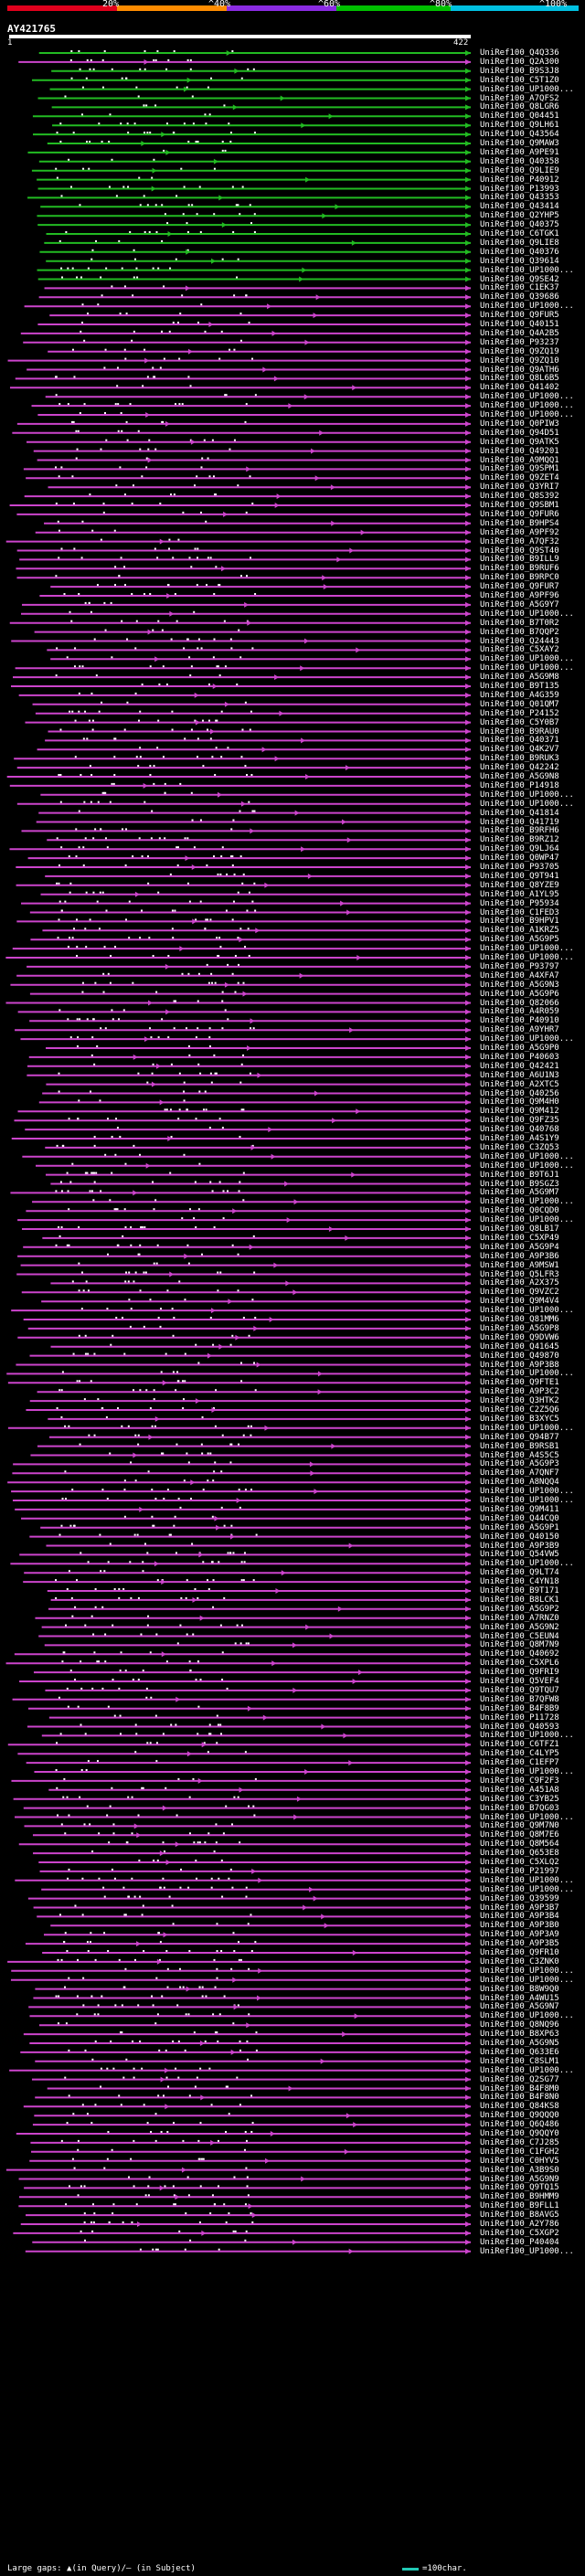 The width and height of the screenshot is (585, 2576). What do you see at coordinates (519, 170) in the screenshot?
I see `hit-label: UniRef100_Q9LIE9` at bounding box center [519, 170].